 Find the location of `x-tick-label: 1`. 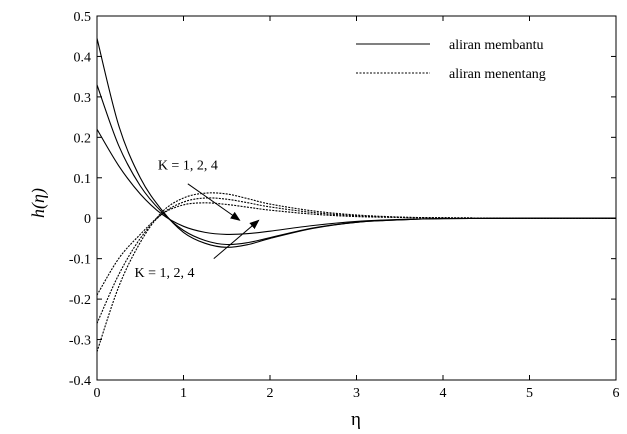

x-tick-label: 1 is located at coordinates (183, 393).